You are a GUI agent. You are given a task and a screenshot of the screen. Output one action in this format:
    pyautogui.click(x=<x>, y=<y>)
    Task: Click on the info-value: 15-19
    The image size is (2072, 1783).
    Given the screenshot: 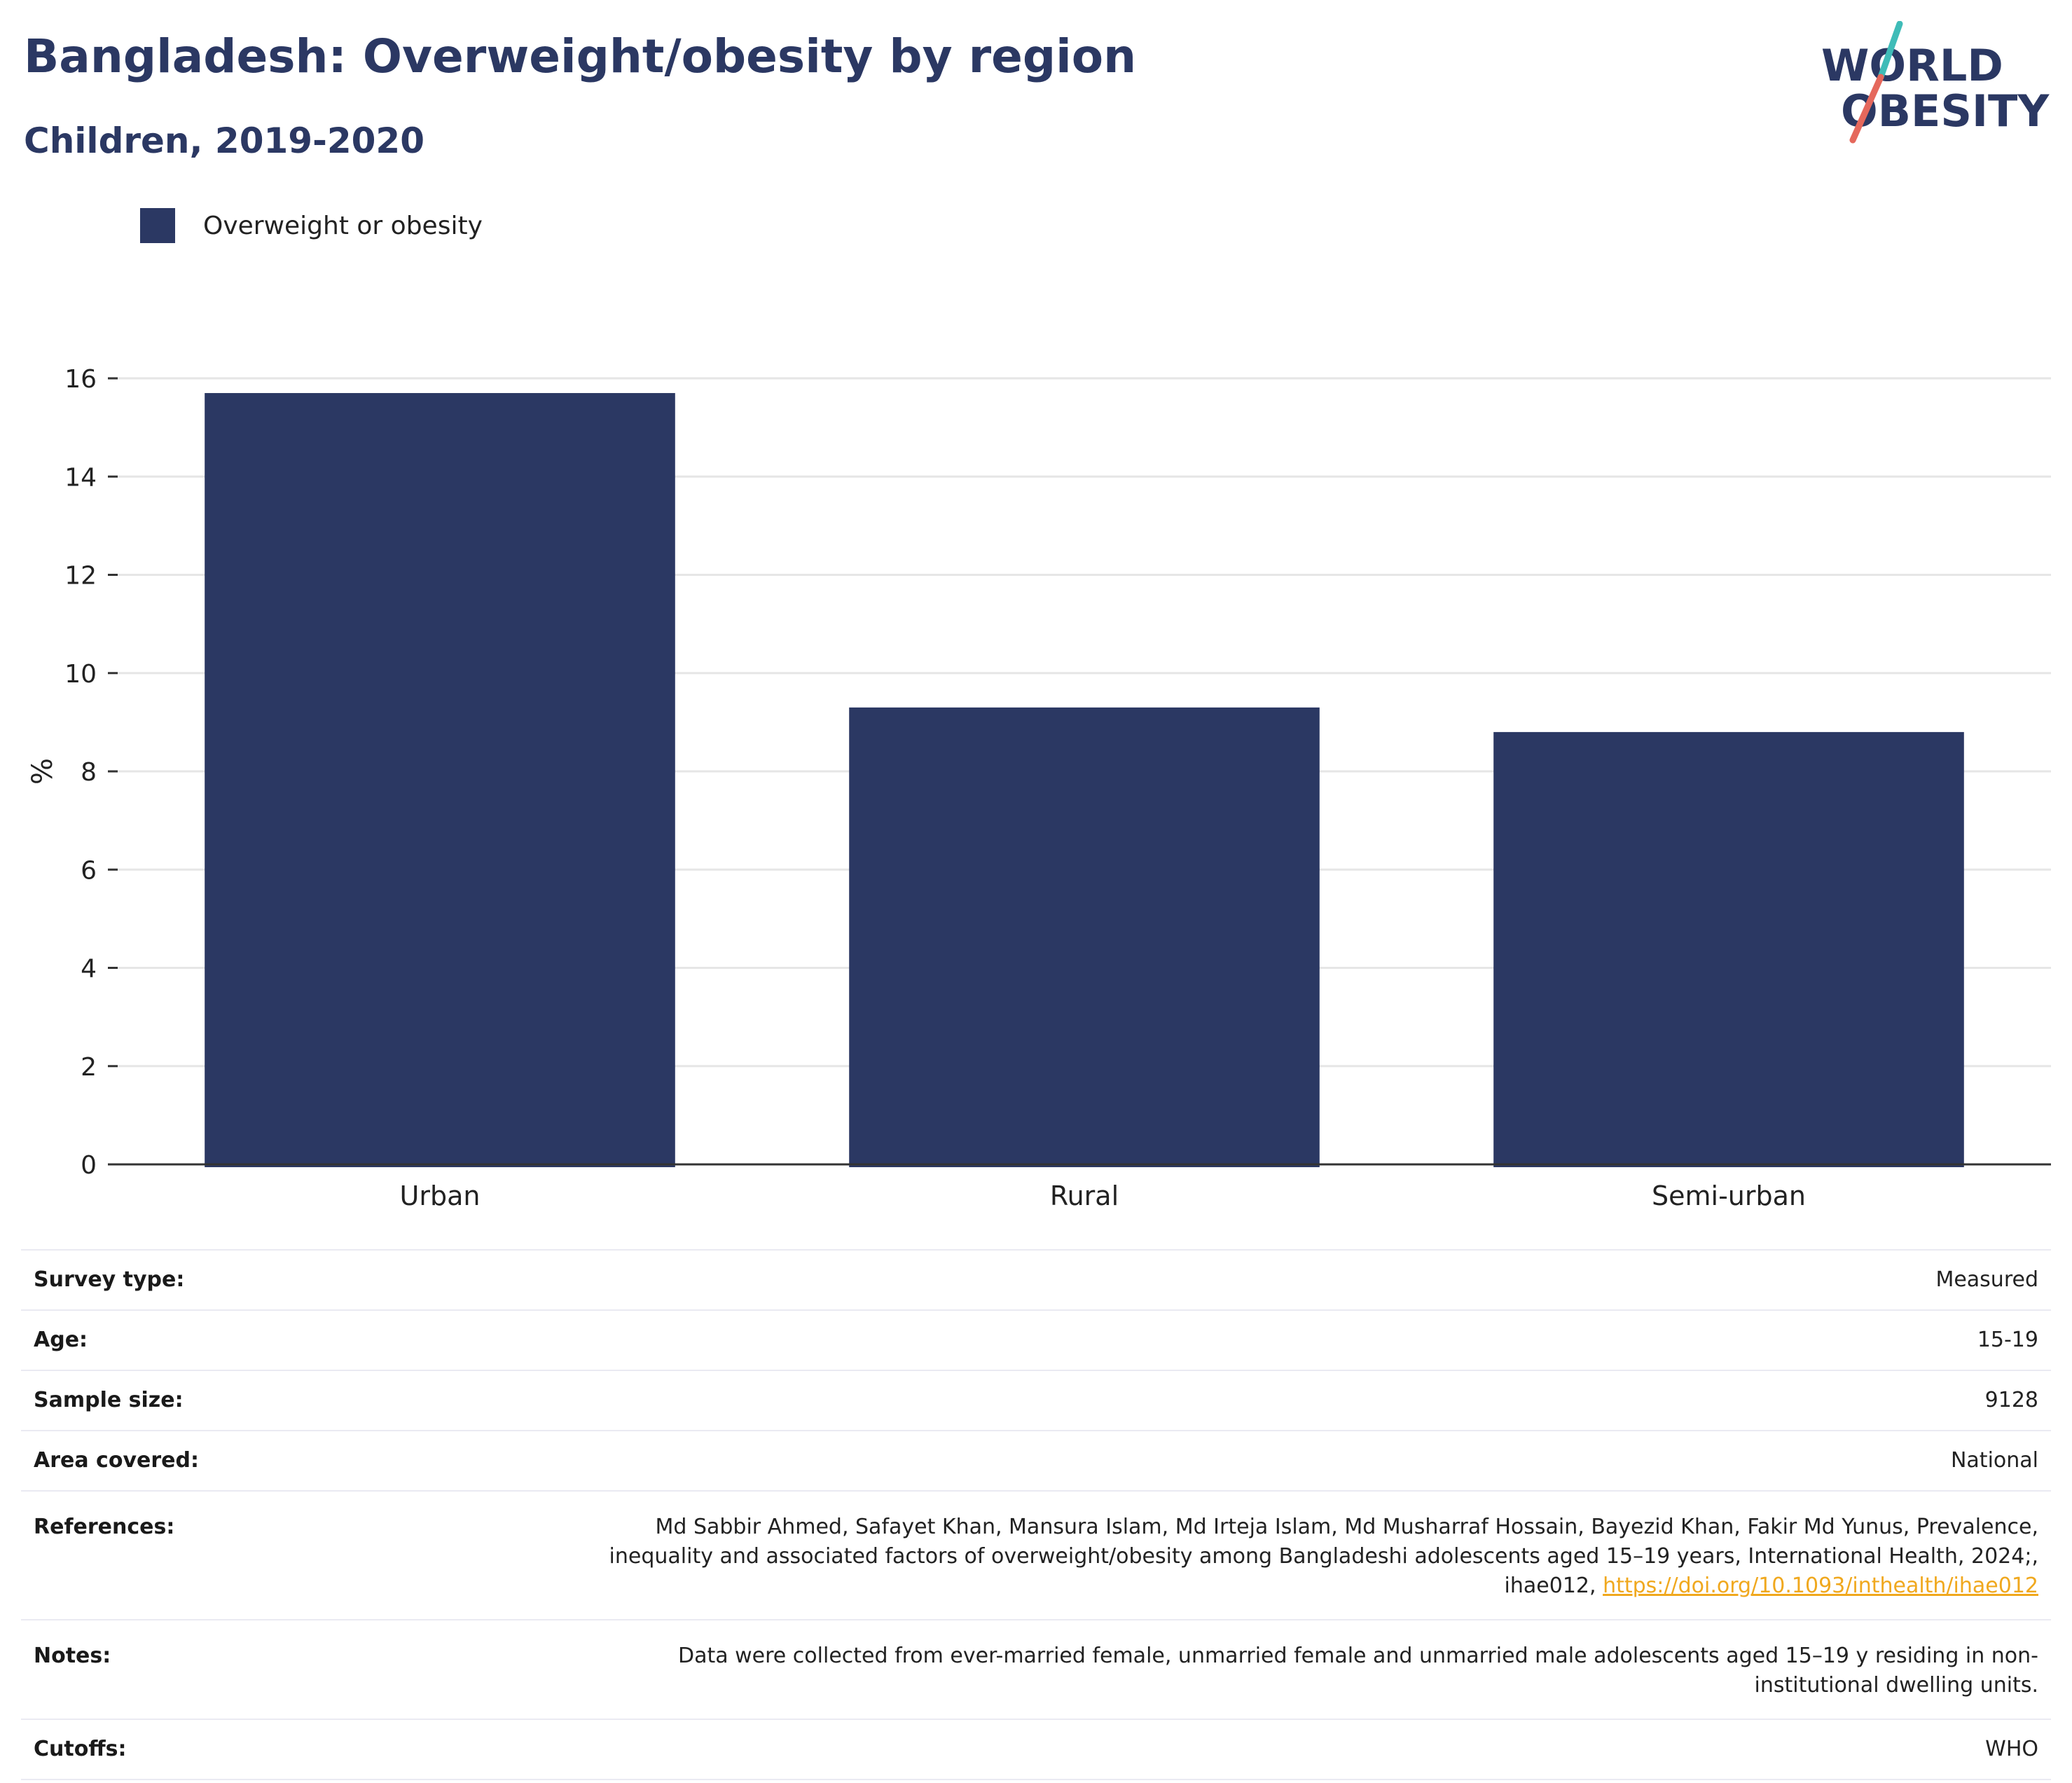 What is the action you would take?
    pyautogui.click(x=2008, y=1340)
    